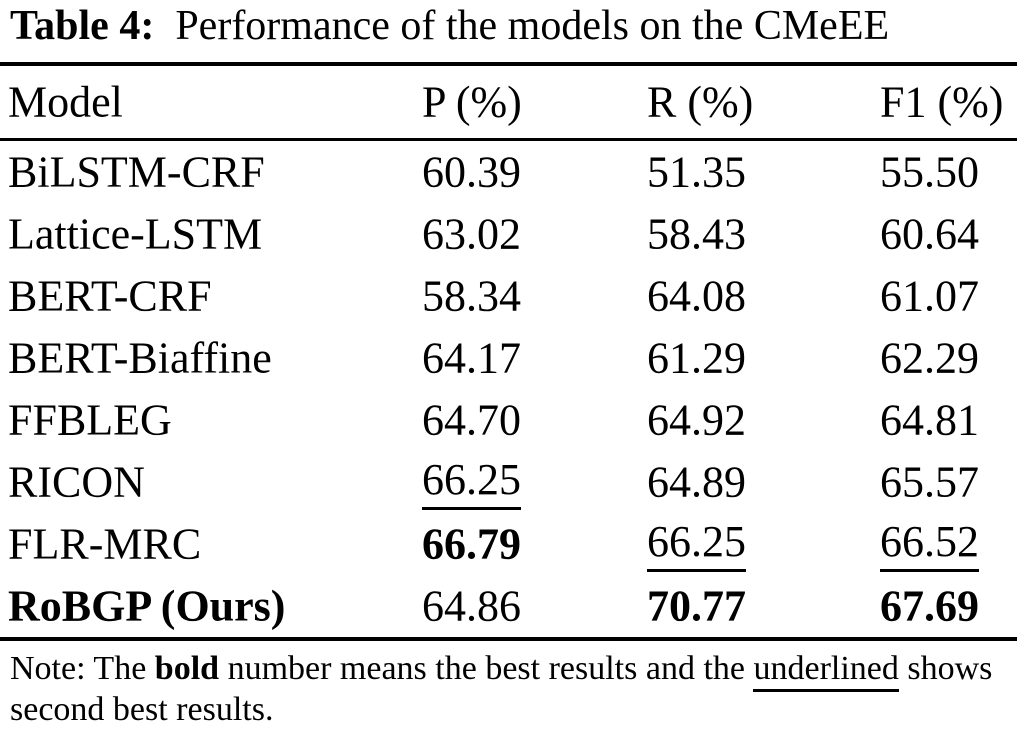 This screenshot has height=733, width=1017. I want to click on table-row: BiLSTM-CRF 60.39 51.35 55.50, so click(508, 172).